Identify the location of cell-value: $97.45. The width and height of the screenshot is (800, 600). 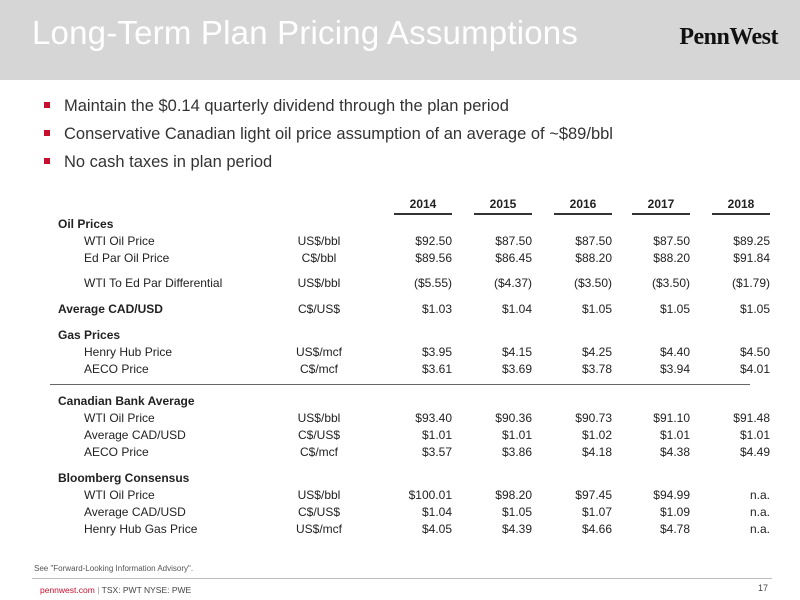
(593, 495).